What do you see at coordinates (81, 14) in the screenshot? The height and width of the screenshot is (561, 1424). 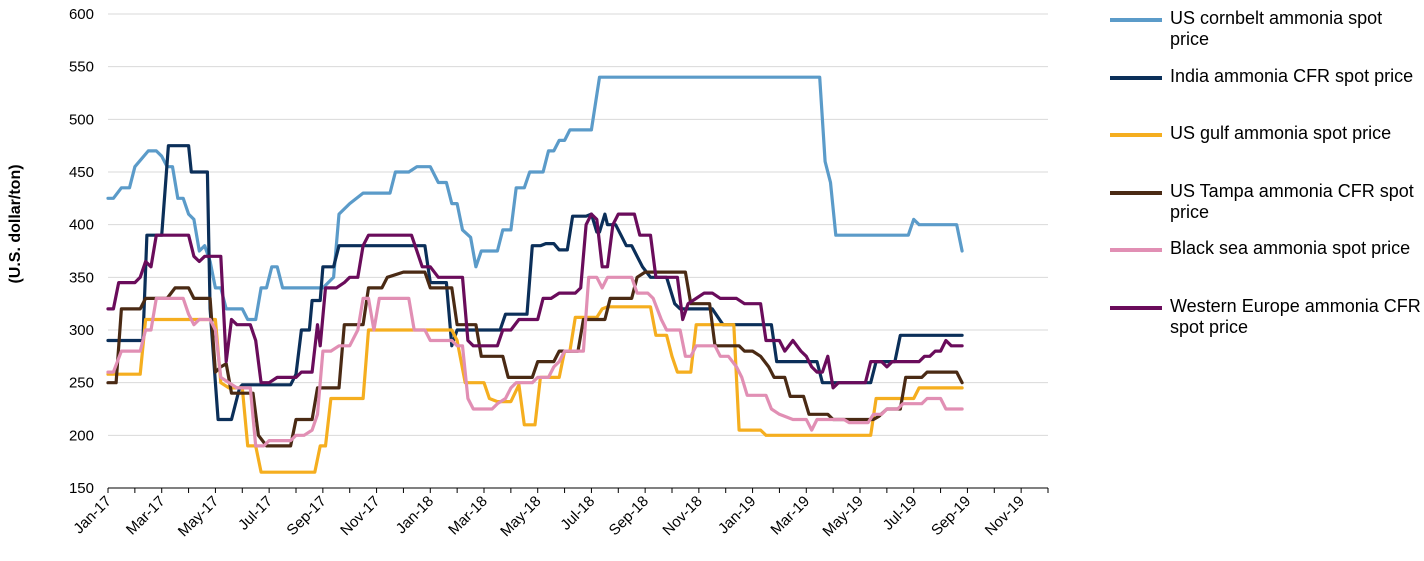 I see `y-tick-label: 600` at bounding box center [81, 14].